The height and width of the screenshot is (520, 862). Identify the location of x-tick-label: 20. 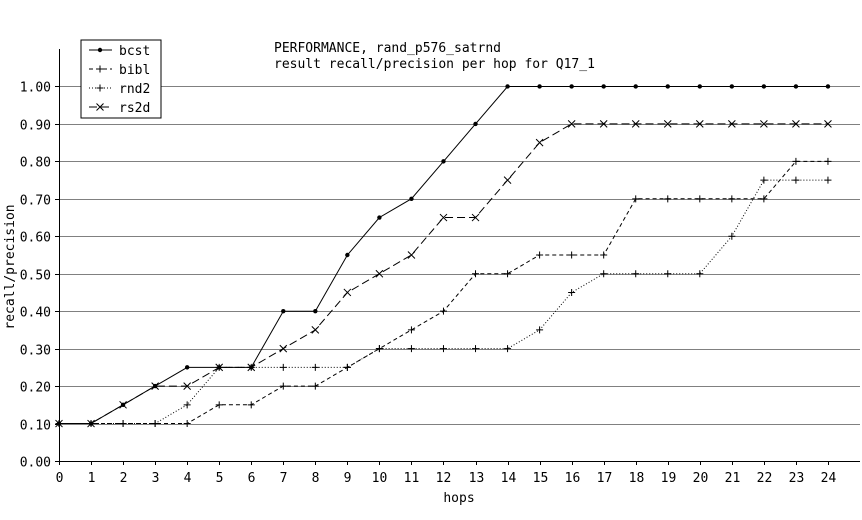
(701, 478).